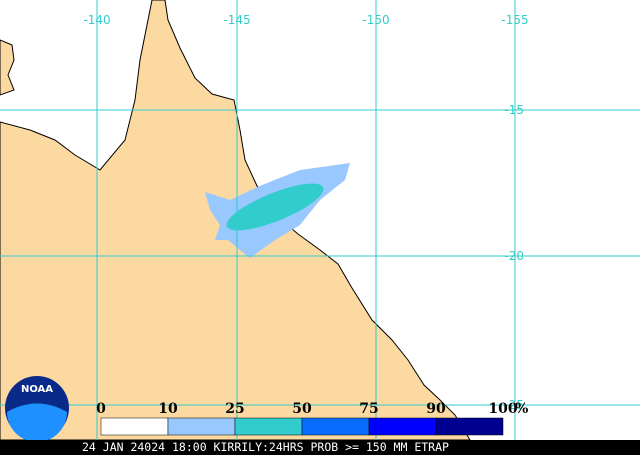 The image size is (640, 455). Describe the element at coordinates (375, 20) in the screenshot. I see `longitude-label: -150` at that location.